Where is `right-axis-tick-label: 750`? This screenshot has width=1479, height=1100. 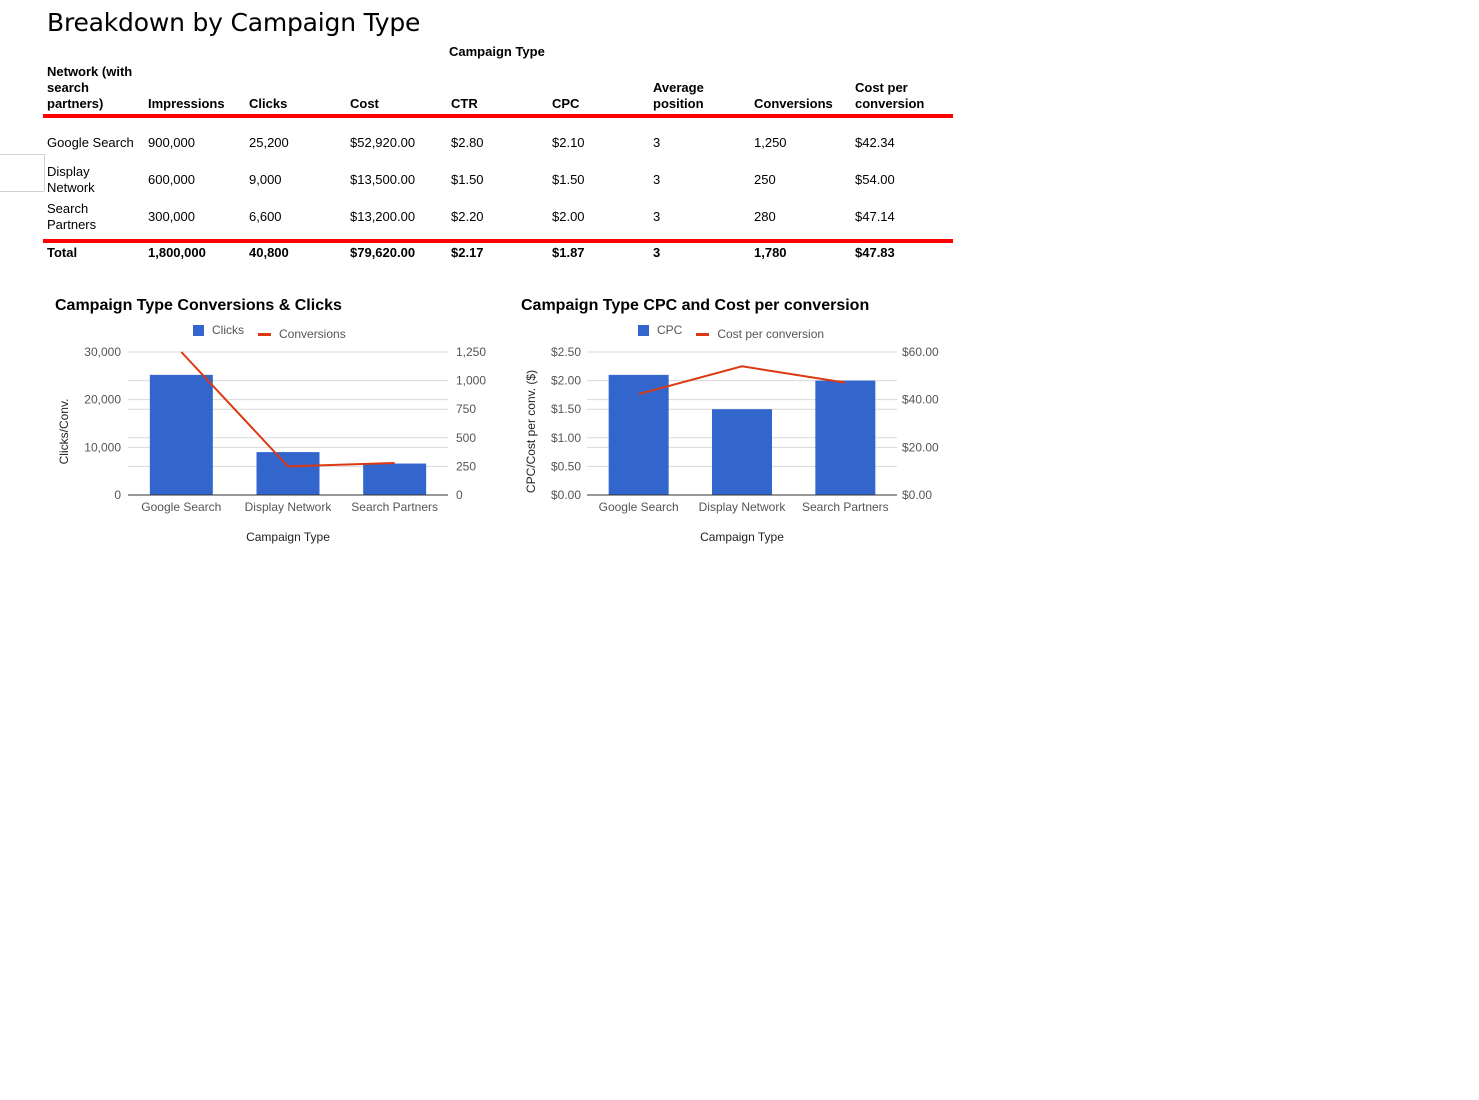 right-axis-tick-label: 750 is located at coordinates (466, 409).